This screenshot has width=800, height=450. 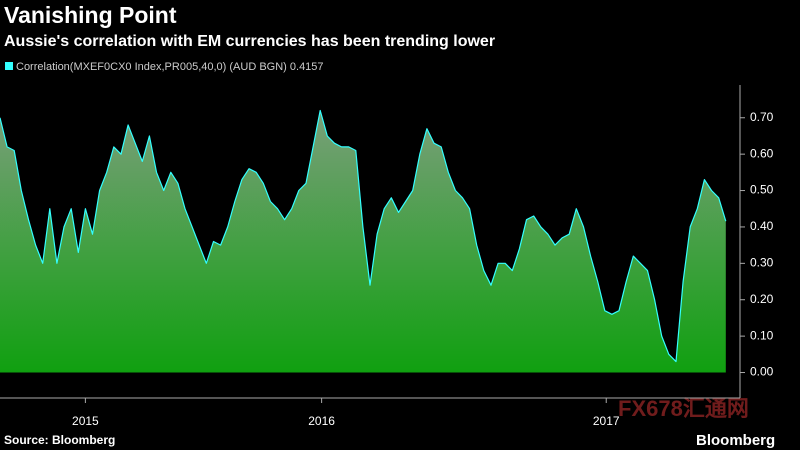 What do you see at coordinates (85, 421) in the screenshot?
I see `x-tick-label: 2015` at bounding box center [85, 421].